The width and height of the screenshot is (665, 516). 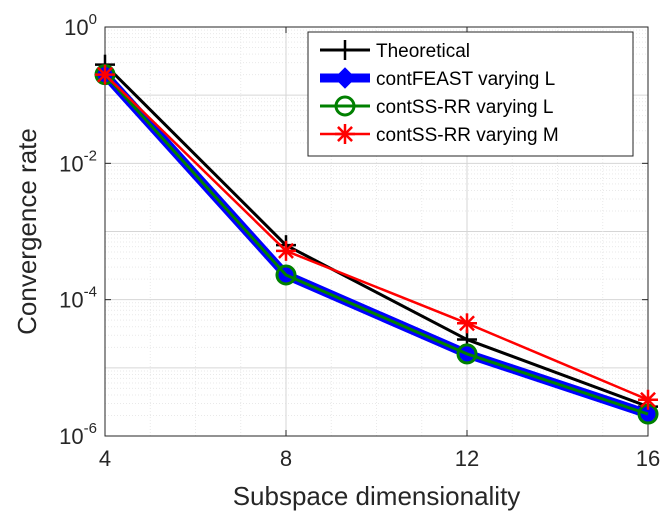 I want to click on legend-entry-contfeast-varying-l: contFEAST varying L, so click(x=437, y=78).